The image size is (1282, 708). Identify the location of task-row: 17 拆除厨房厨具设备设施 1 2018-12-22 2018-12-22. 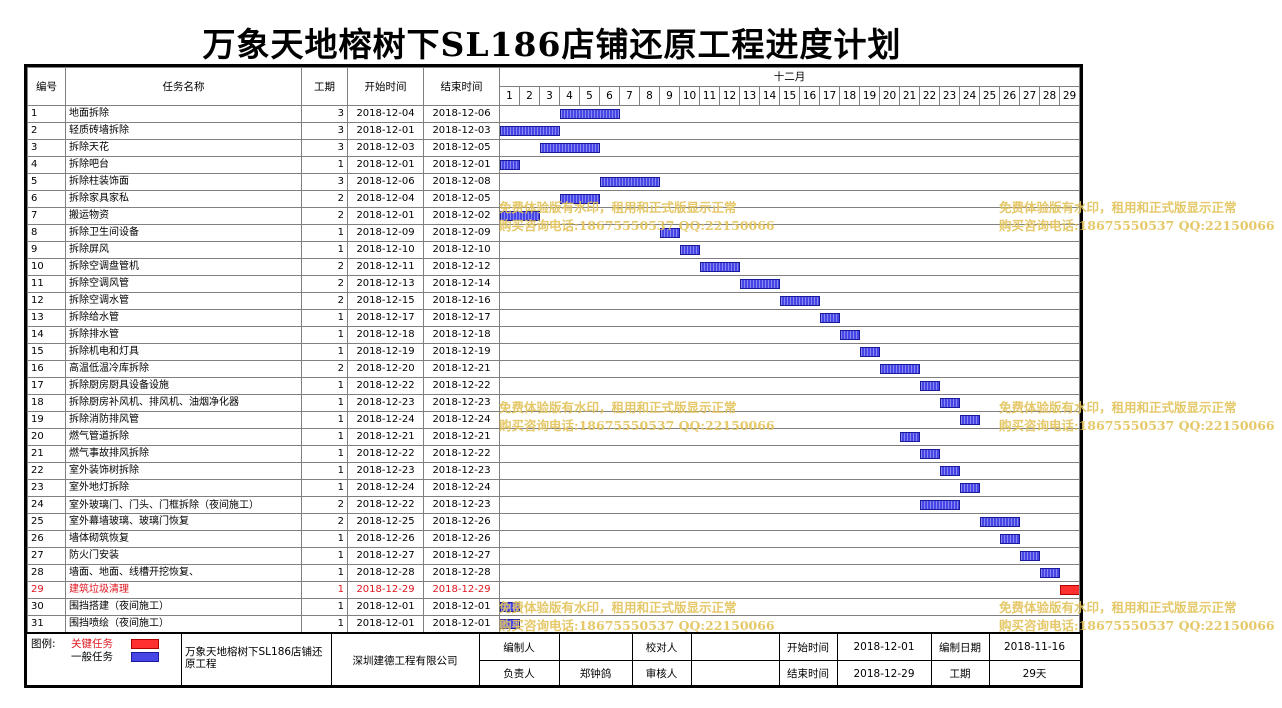
(553, 386).